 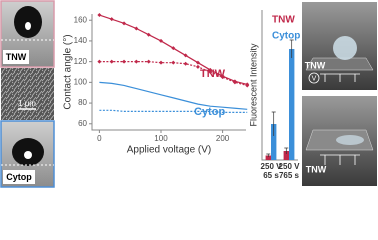 I want to click on x-tick-label: 0, so click(x=99, y=138).